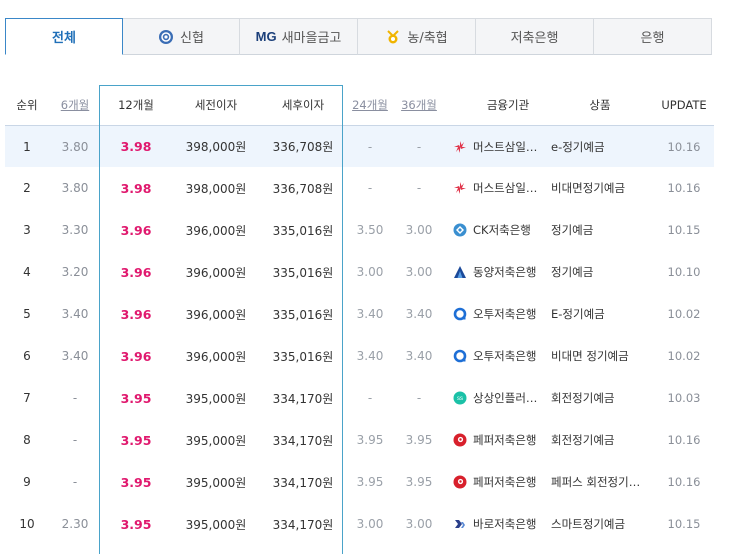 The height and width of the screenshot is (554, 749). Describe the element at coordinates (27, 146) in the screenshot. I see `rank-cell: 1` at that location.